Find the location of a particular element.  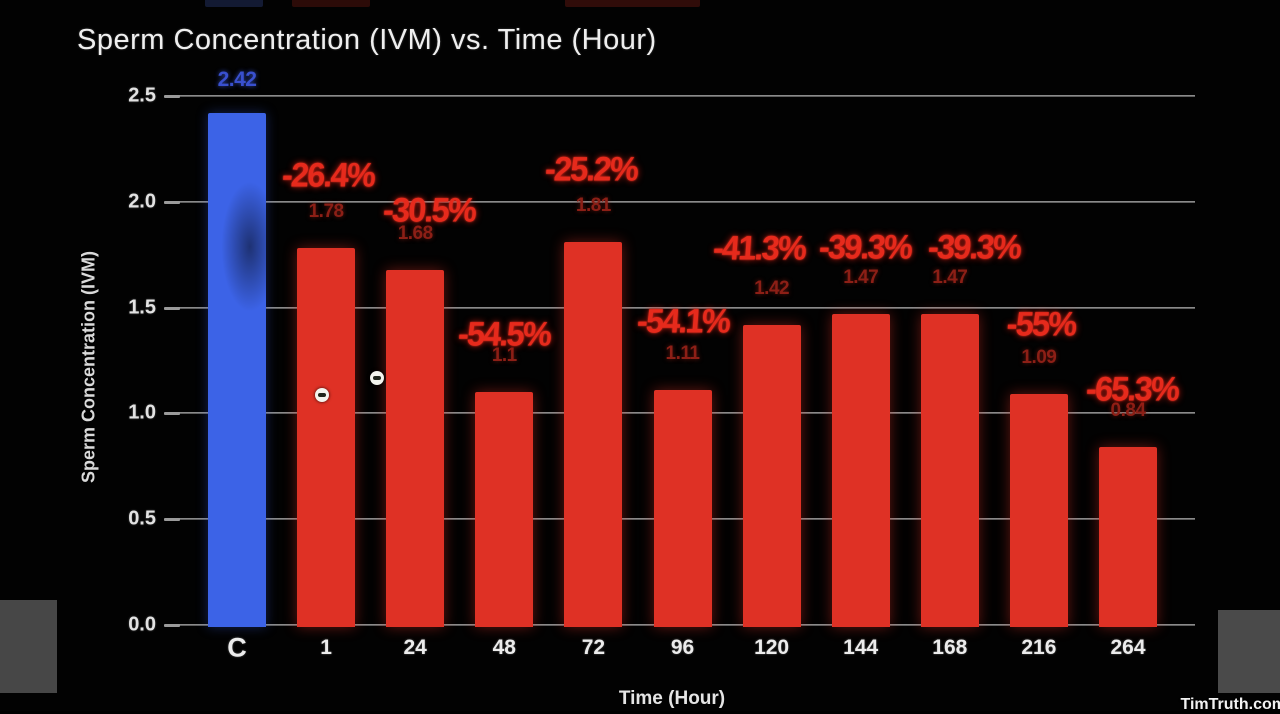

bar-pct-label: -30.5% is located at coordinates (429, 210).